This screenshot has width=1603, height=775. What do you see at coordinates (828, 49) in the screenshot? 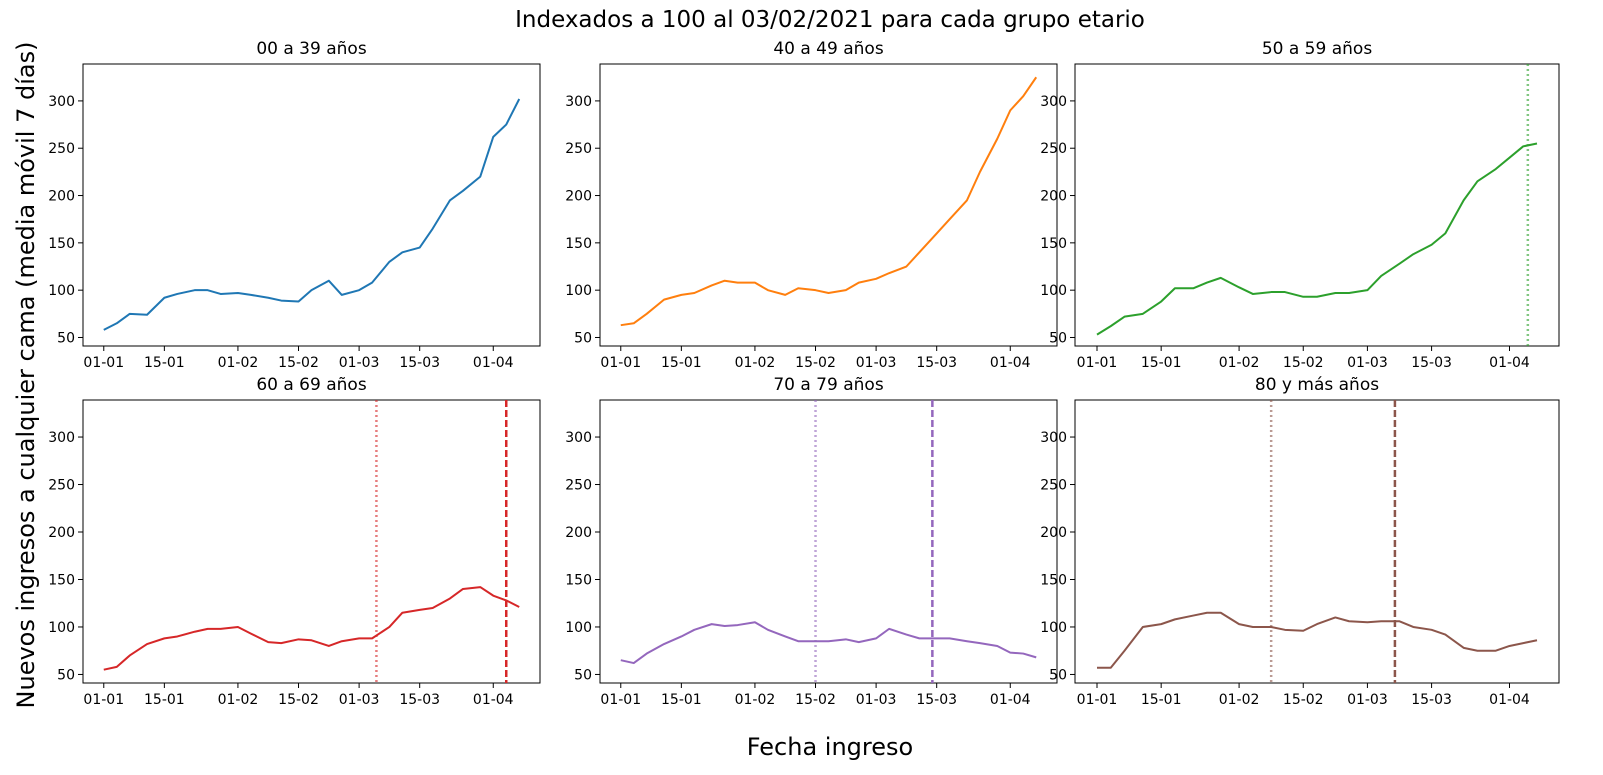
I see `subplot-title: 40 a 49 años` at bounding box center [828, 49].